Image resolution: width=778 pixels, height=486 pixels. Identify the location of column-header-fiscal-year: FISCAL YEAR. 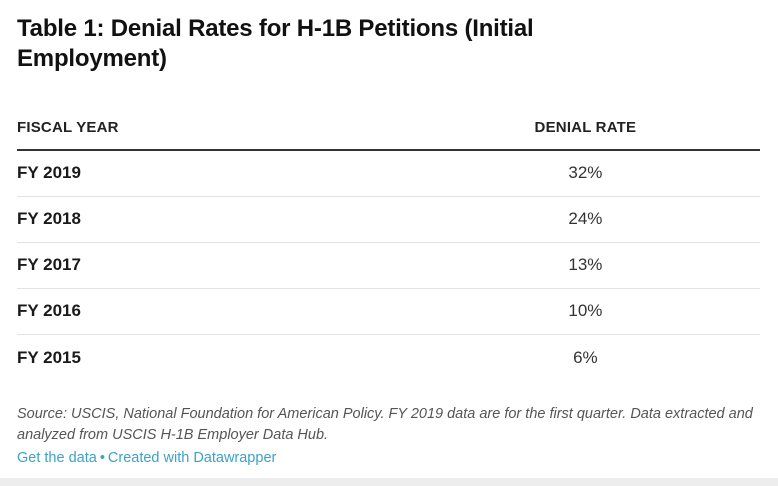
(68, 127).